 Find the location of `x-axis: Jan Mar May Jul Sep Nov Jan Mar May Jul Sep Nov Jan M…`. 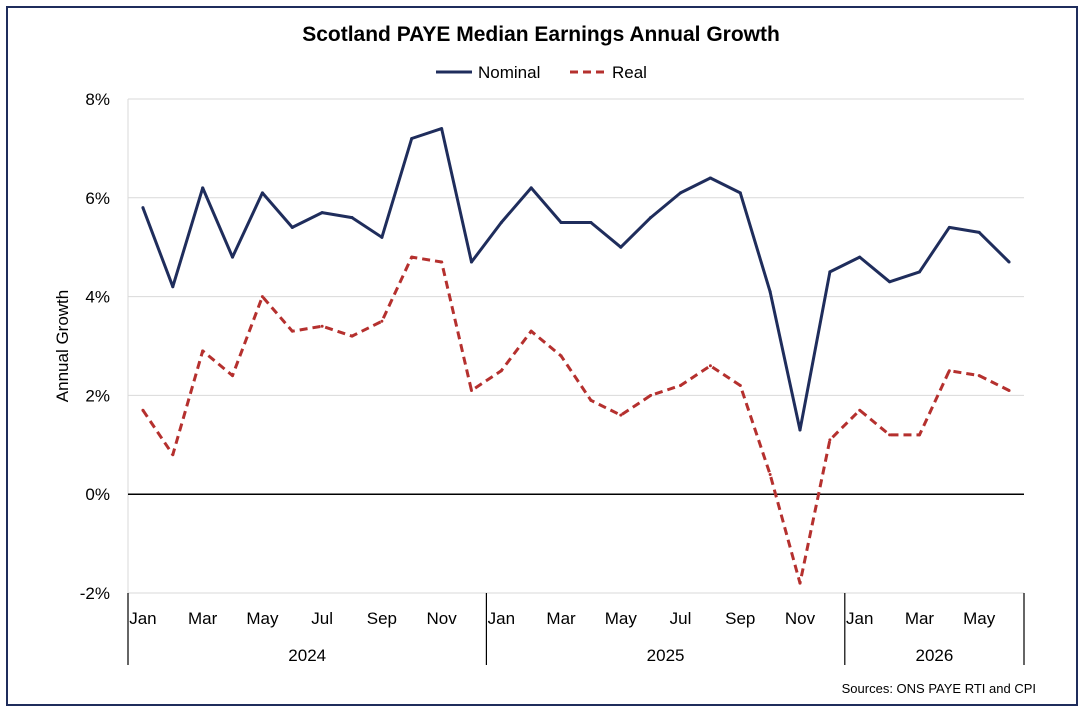

x-axis: Jan Mar May Jul Sep Nov Jan Mar May Jul Sep Nov Jan M… is located at coordinates (576, 629).